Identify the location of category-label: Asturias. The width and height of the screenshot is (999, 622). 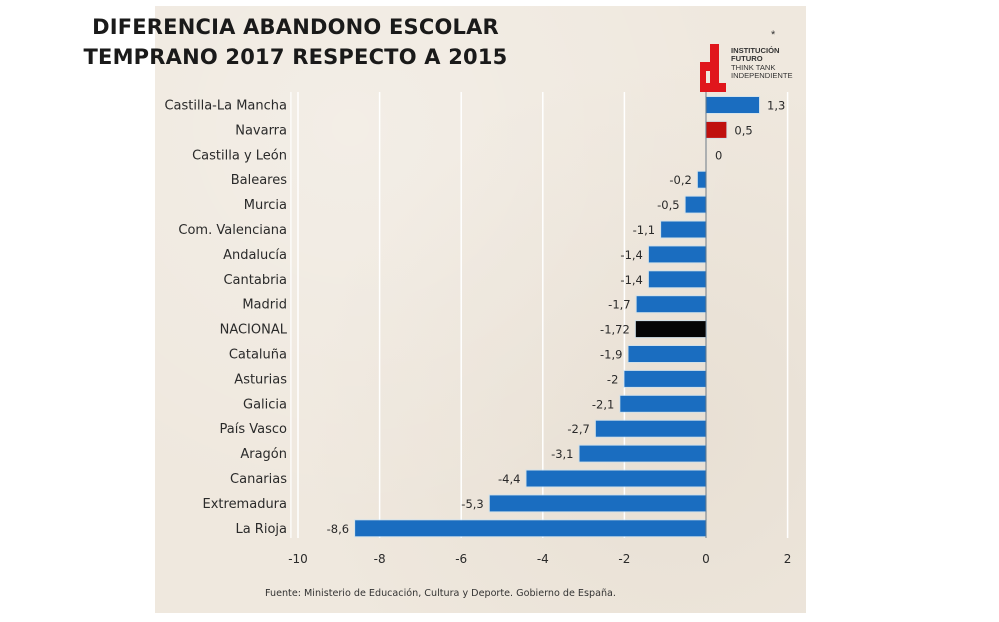
(260, 379).